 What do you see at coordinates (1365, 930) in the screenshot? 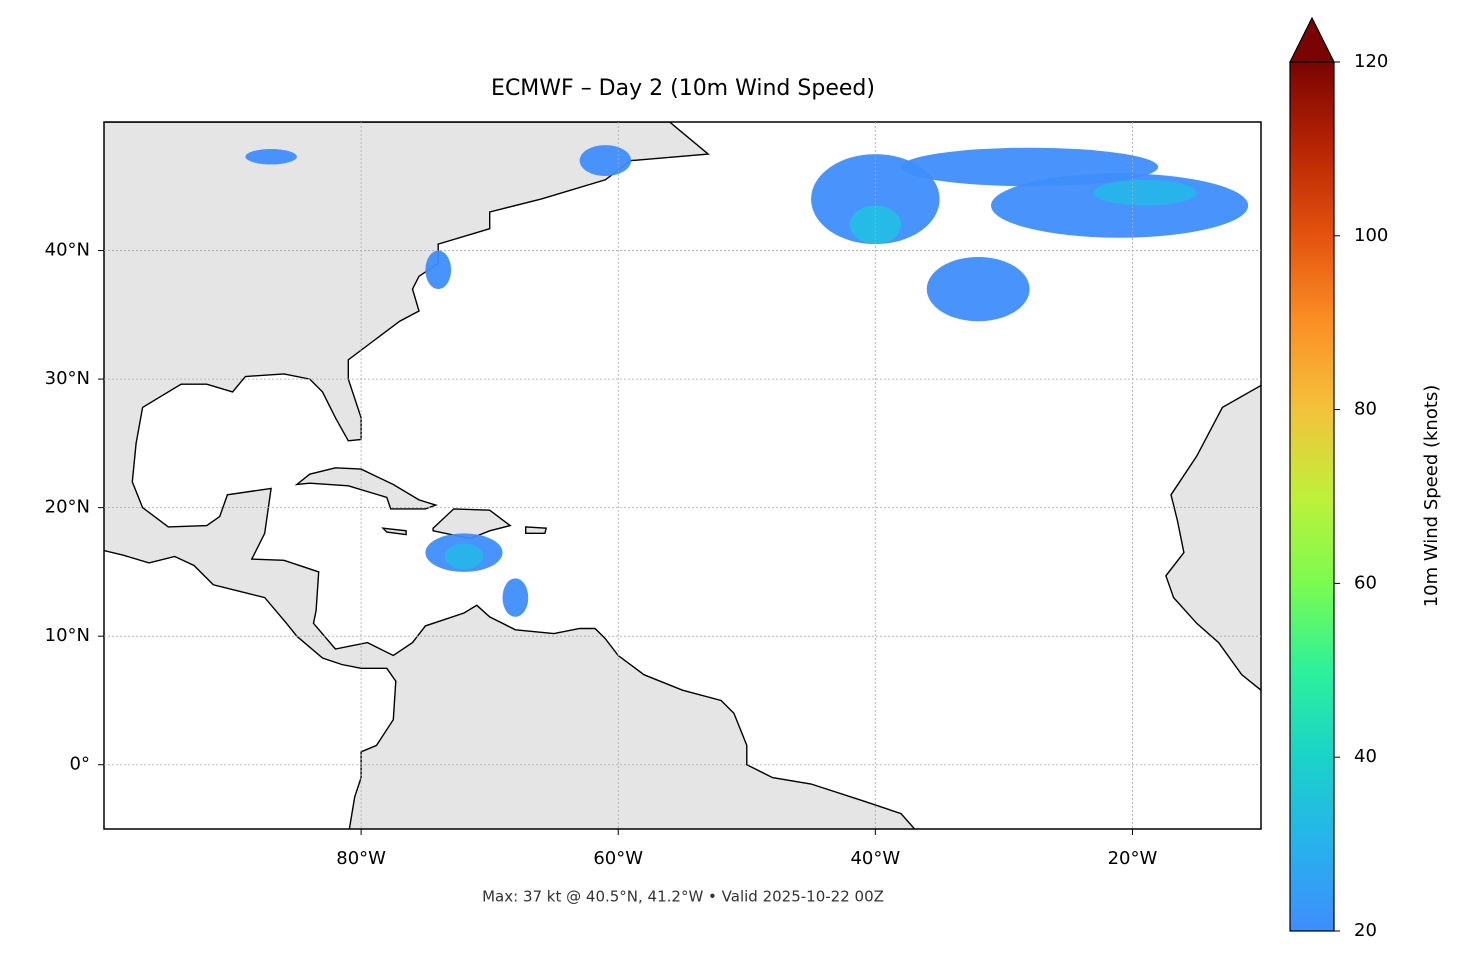
I see `colorbar-tick-label: 20` at bounding box center [1365, 930].